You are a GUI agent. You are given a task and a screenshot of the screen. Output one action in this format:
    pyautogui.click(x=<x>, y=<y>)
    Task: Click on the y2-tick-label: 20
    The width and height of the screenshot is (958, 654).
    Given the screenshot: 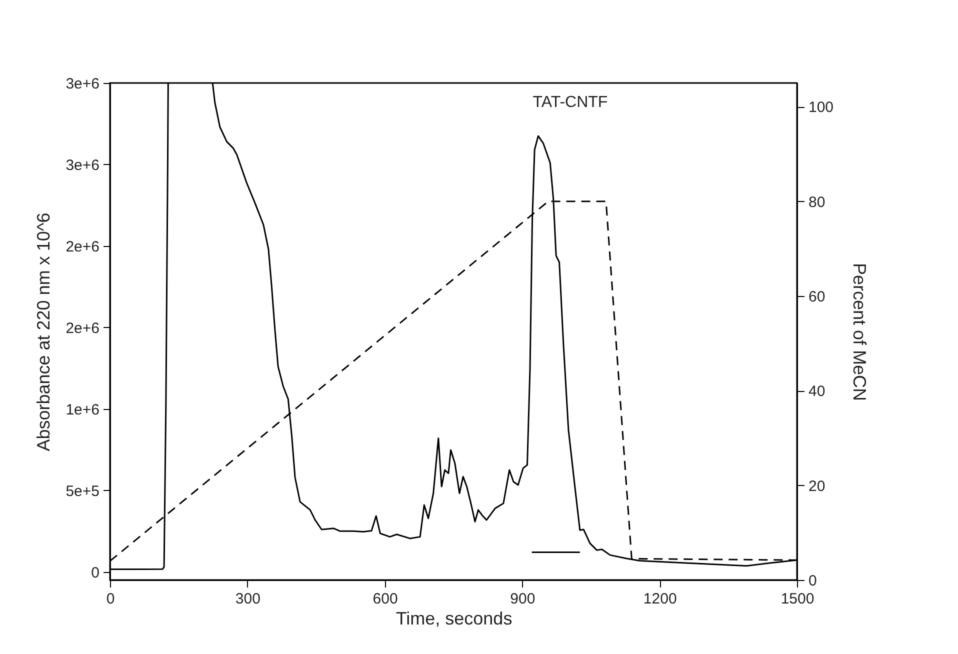 What is the action you would take?
    pyautogui.click(x=817, y=486)
    